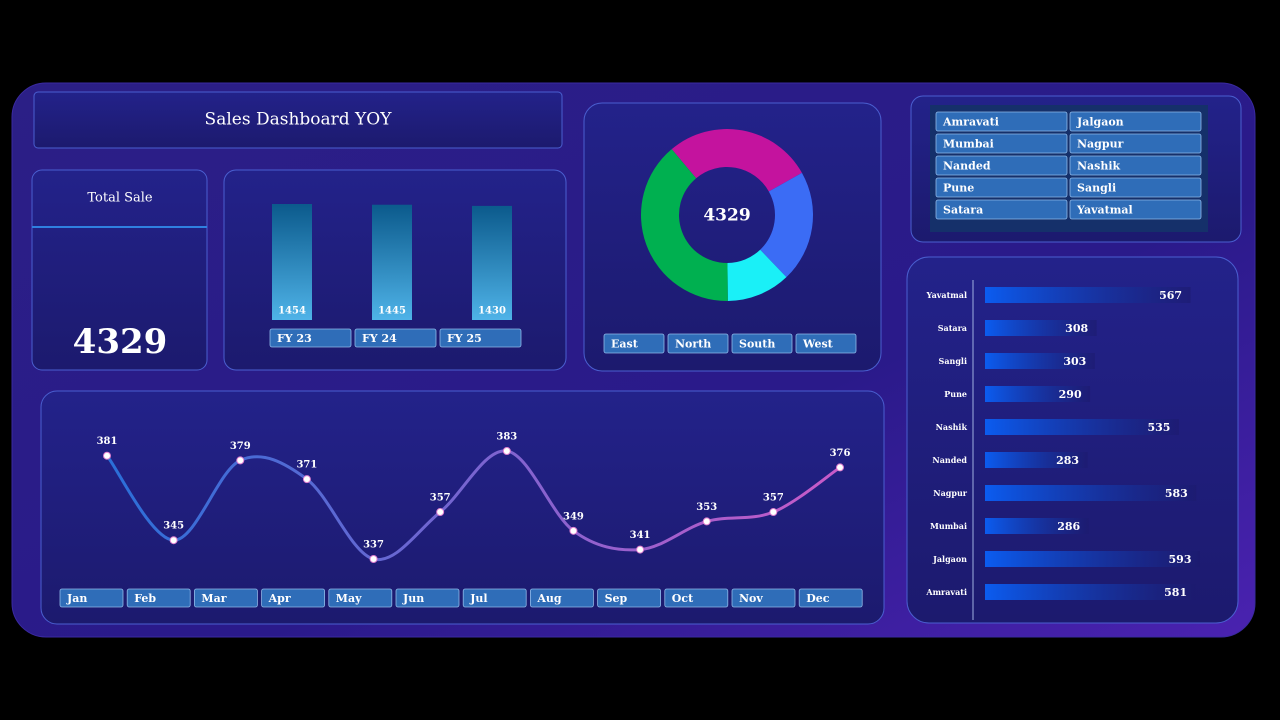 Image resolution: width=1280 pixels, height=720 pixels. I want to click on city-button: Satara, so click(1001, 209).